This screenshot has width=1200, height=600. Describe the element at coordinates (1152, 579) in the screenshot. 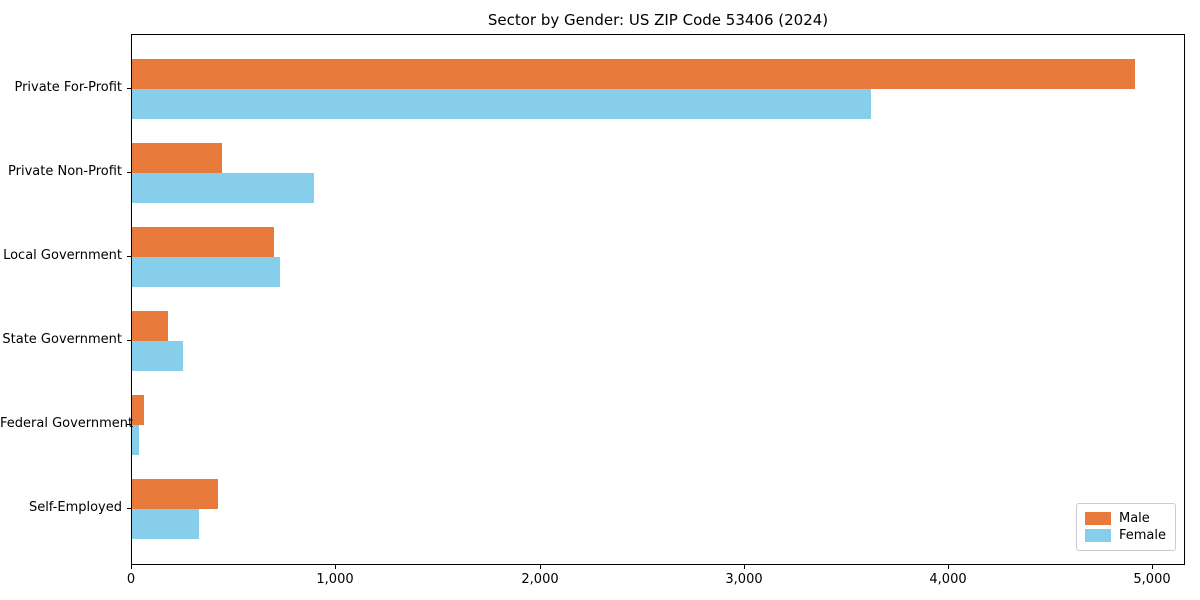

I see `x-tick-label: 5,000` at that location.